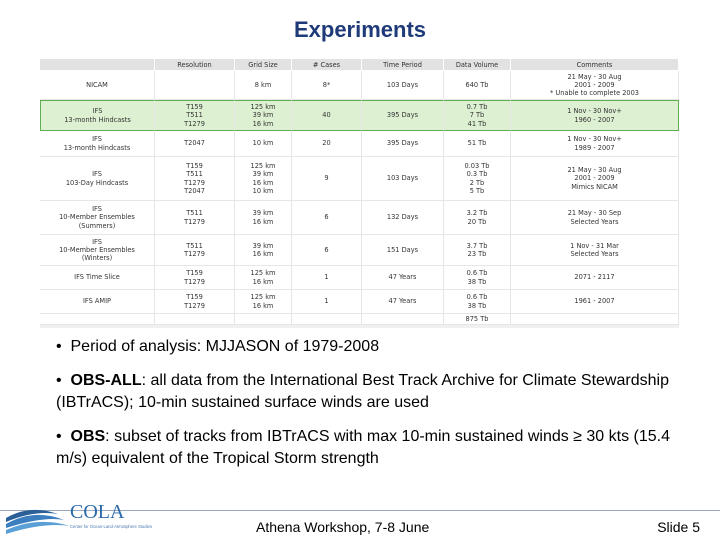 The image size is (720, 540). I want to click on table-cell: 151 Days, so click(403, 250).